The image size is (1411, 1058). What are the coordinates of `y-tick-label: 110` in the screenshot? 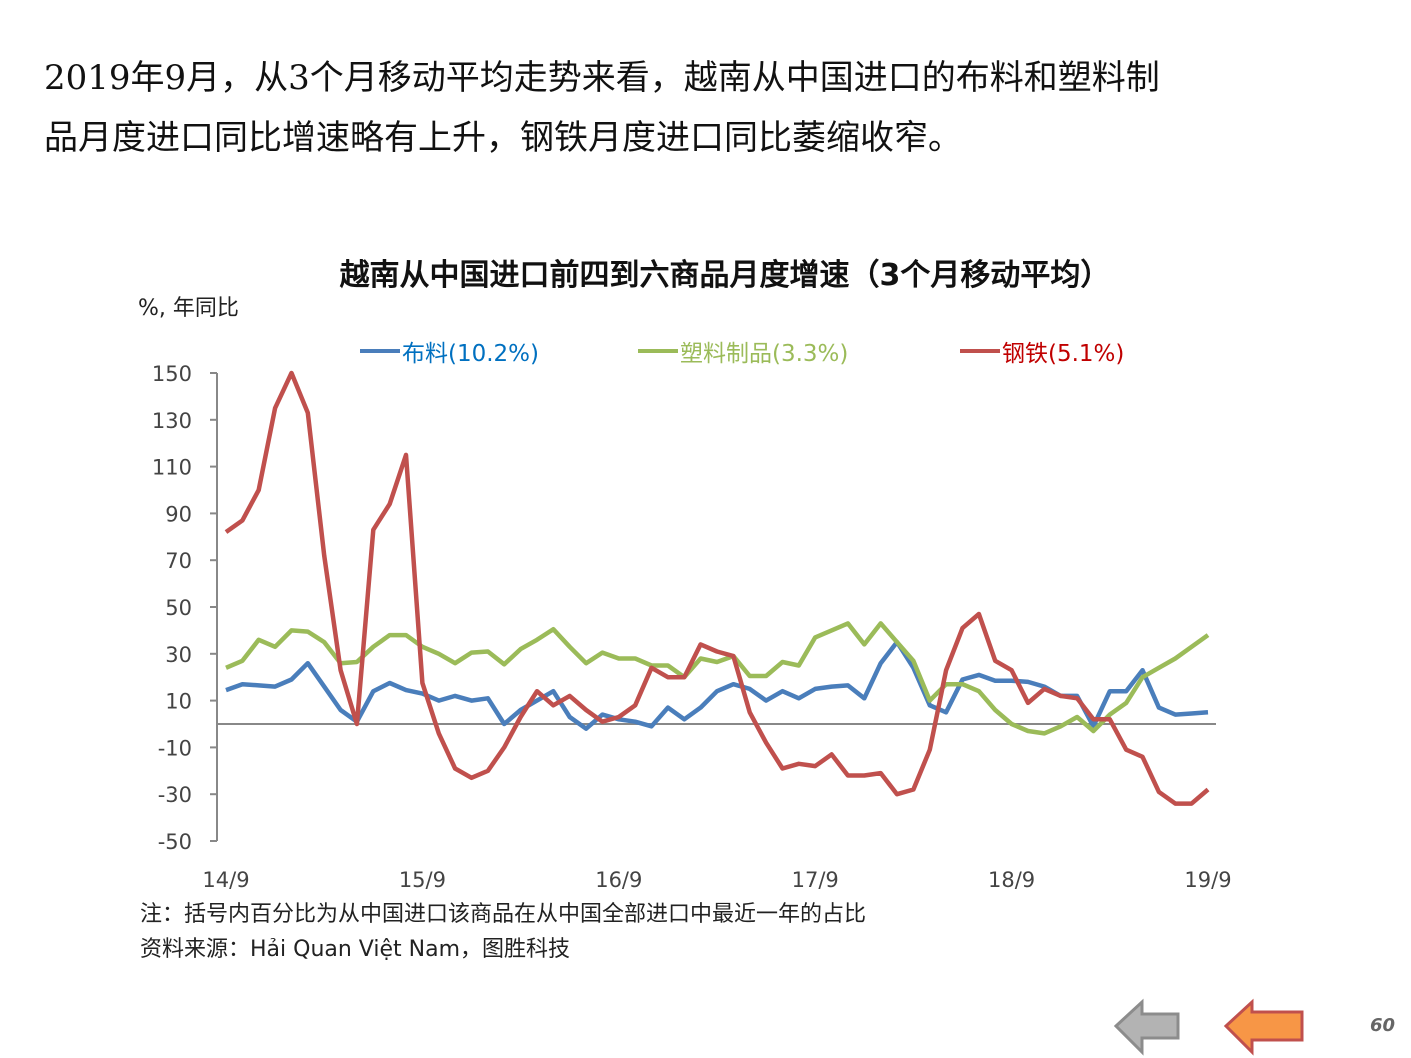 It's located at (172, 468).